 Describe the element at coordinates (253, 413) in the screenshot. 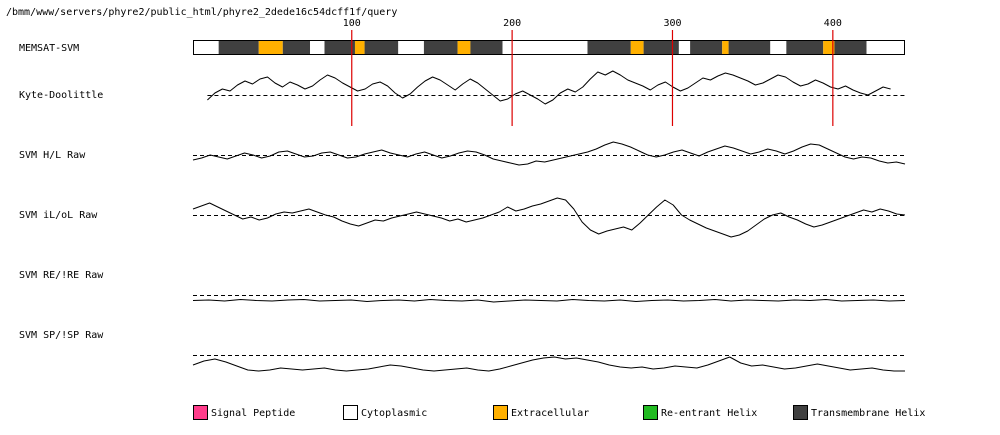

I see `legend-label: Signal Peptide` at that location.